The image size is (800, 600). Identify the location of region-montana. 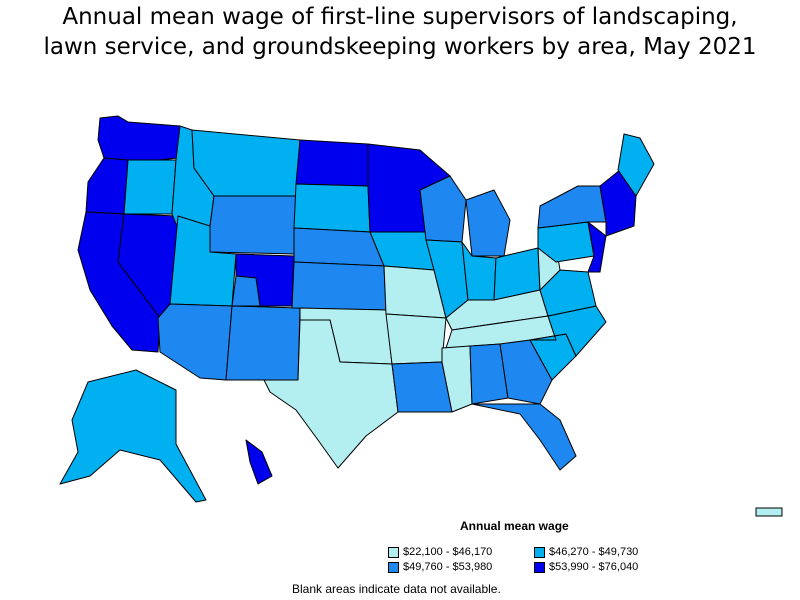
(246, 163).